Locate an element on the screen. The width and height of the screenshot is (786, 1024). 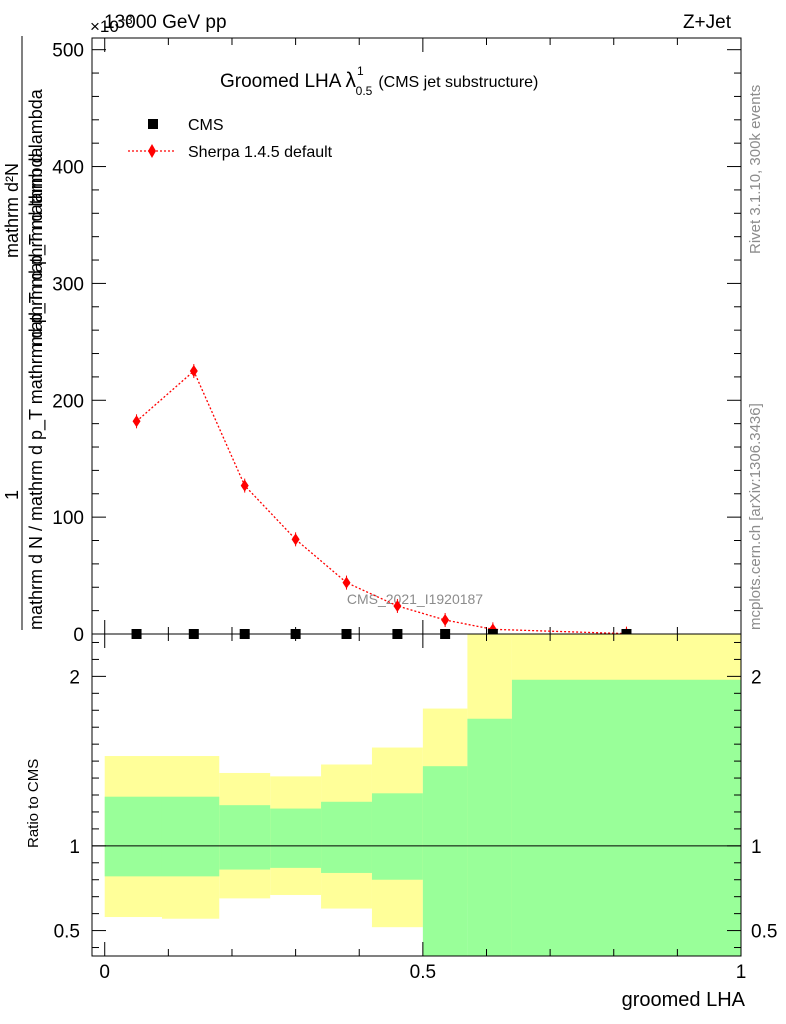
chart-title-text: Groomed LHA is located at coordinates (281, 81).